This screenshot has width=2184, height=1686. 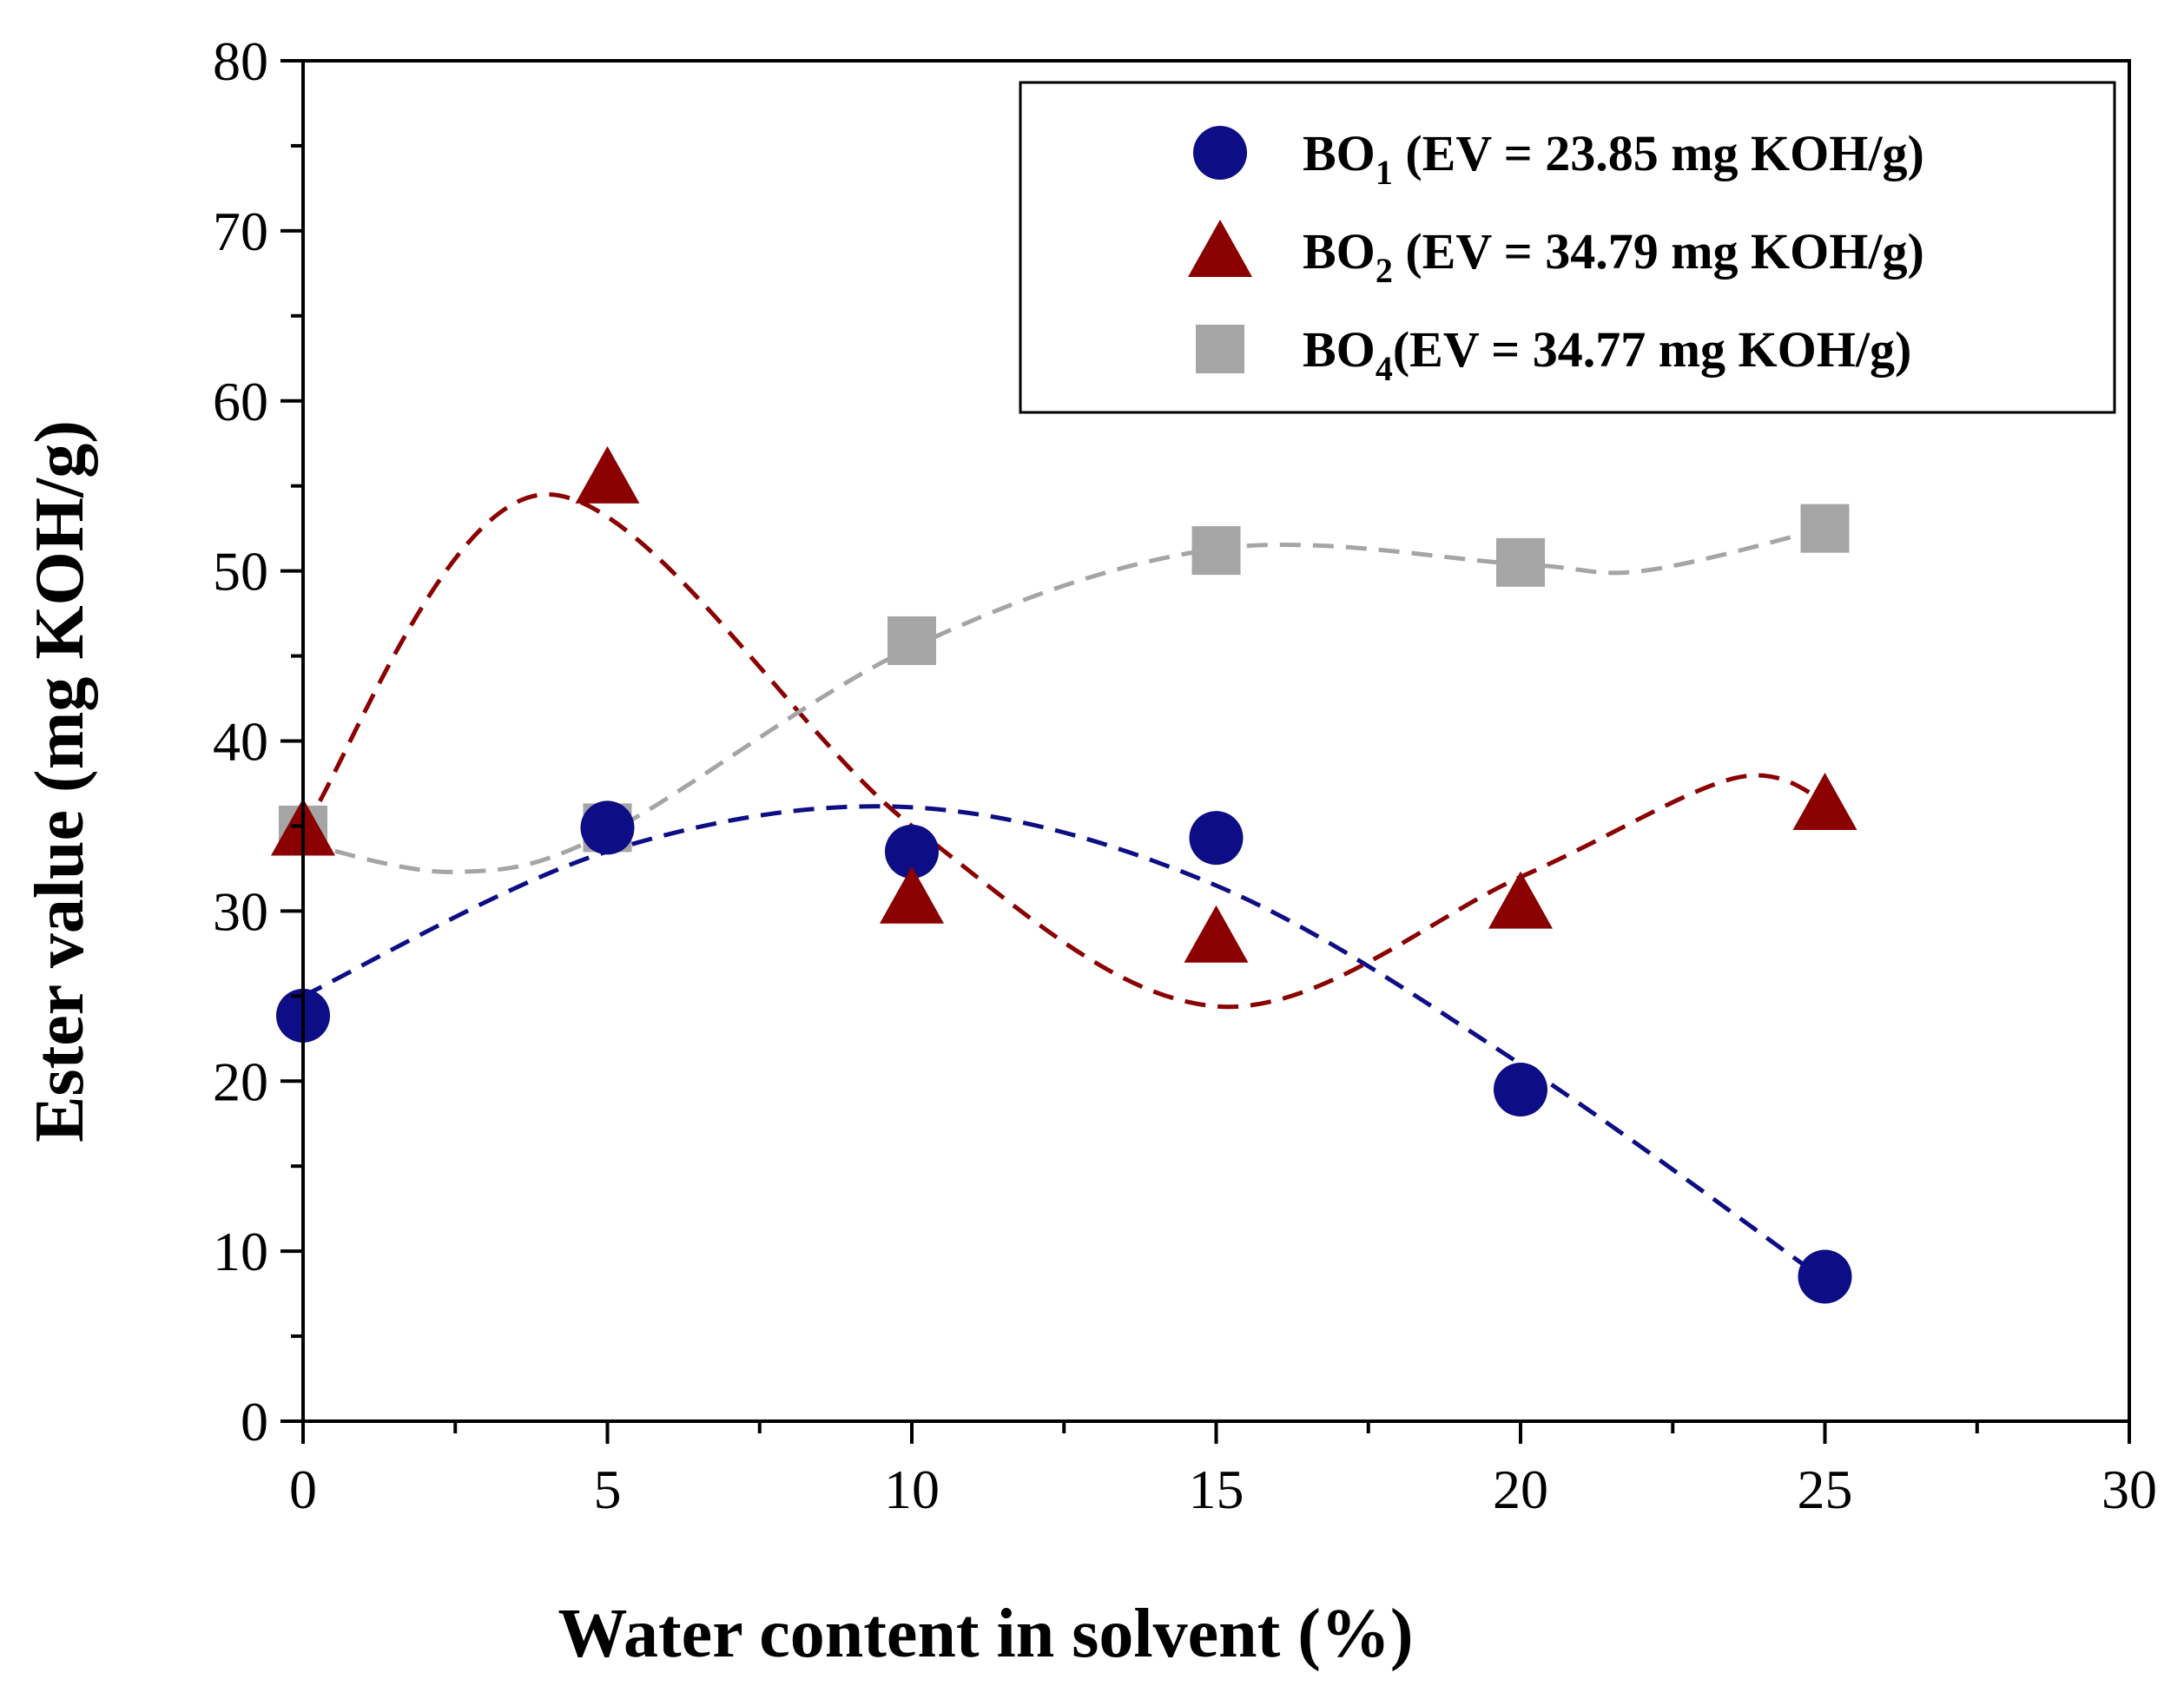 What do you see at coordinates (240, 572) in the screenshot?
I see `y-tick-label: 50` at bounding box center [240, 572].